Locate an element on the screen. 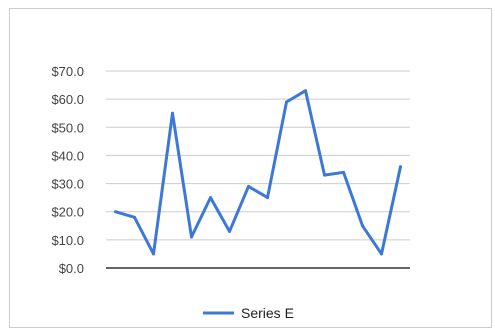 The height and width of the screenshot is (328, 495). legend: Series E is located at coordinates (248, 313).